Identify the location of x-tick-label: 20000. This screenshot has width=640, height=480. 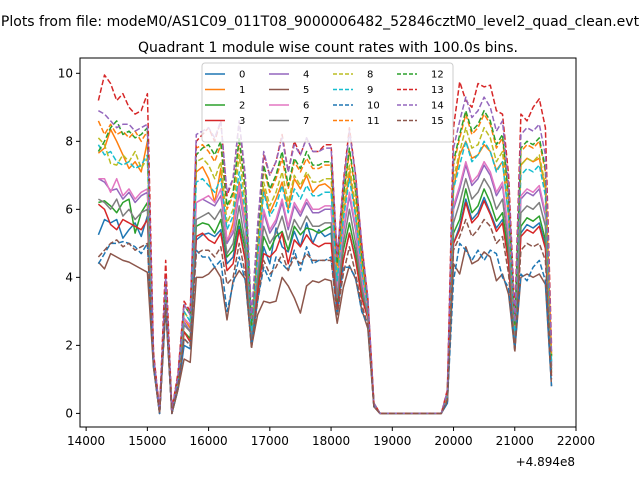
(453, 441).